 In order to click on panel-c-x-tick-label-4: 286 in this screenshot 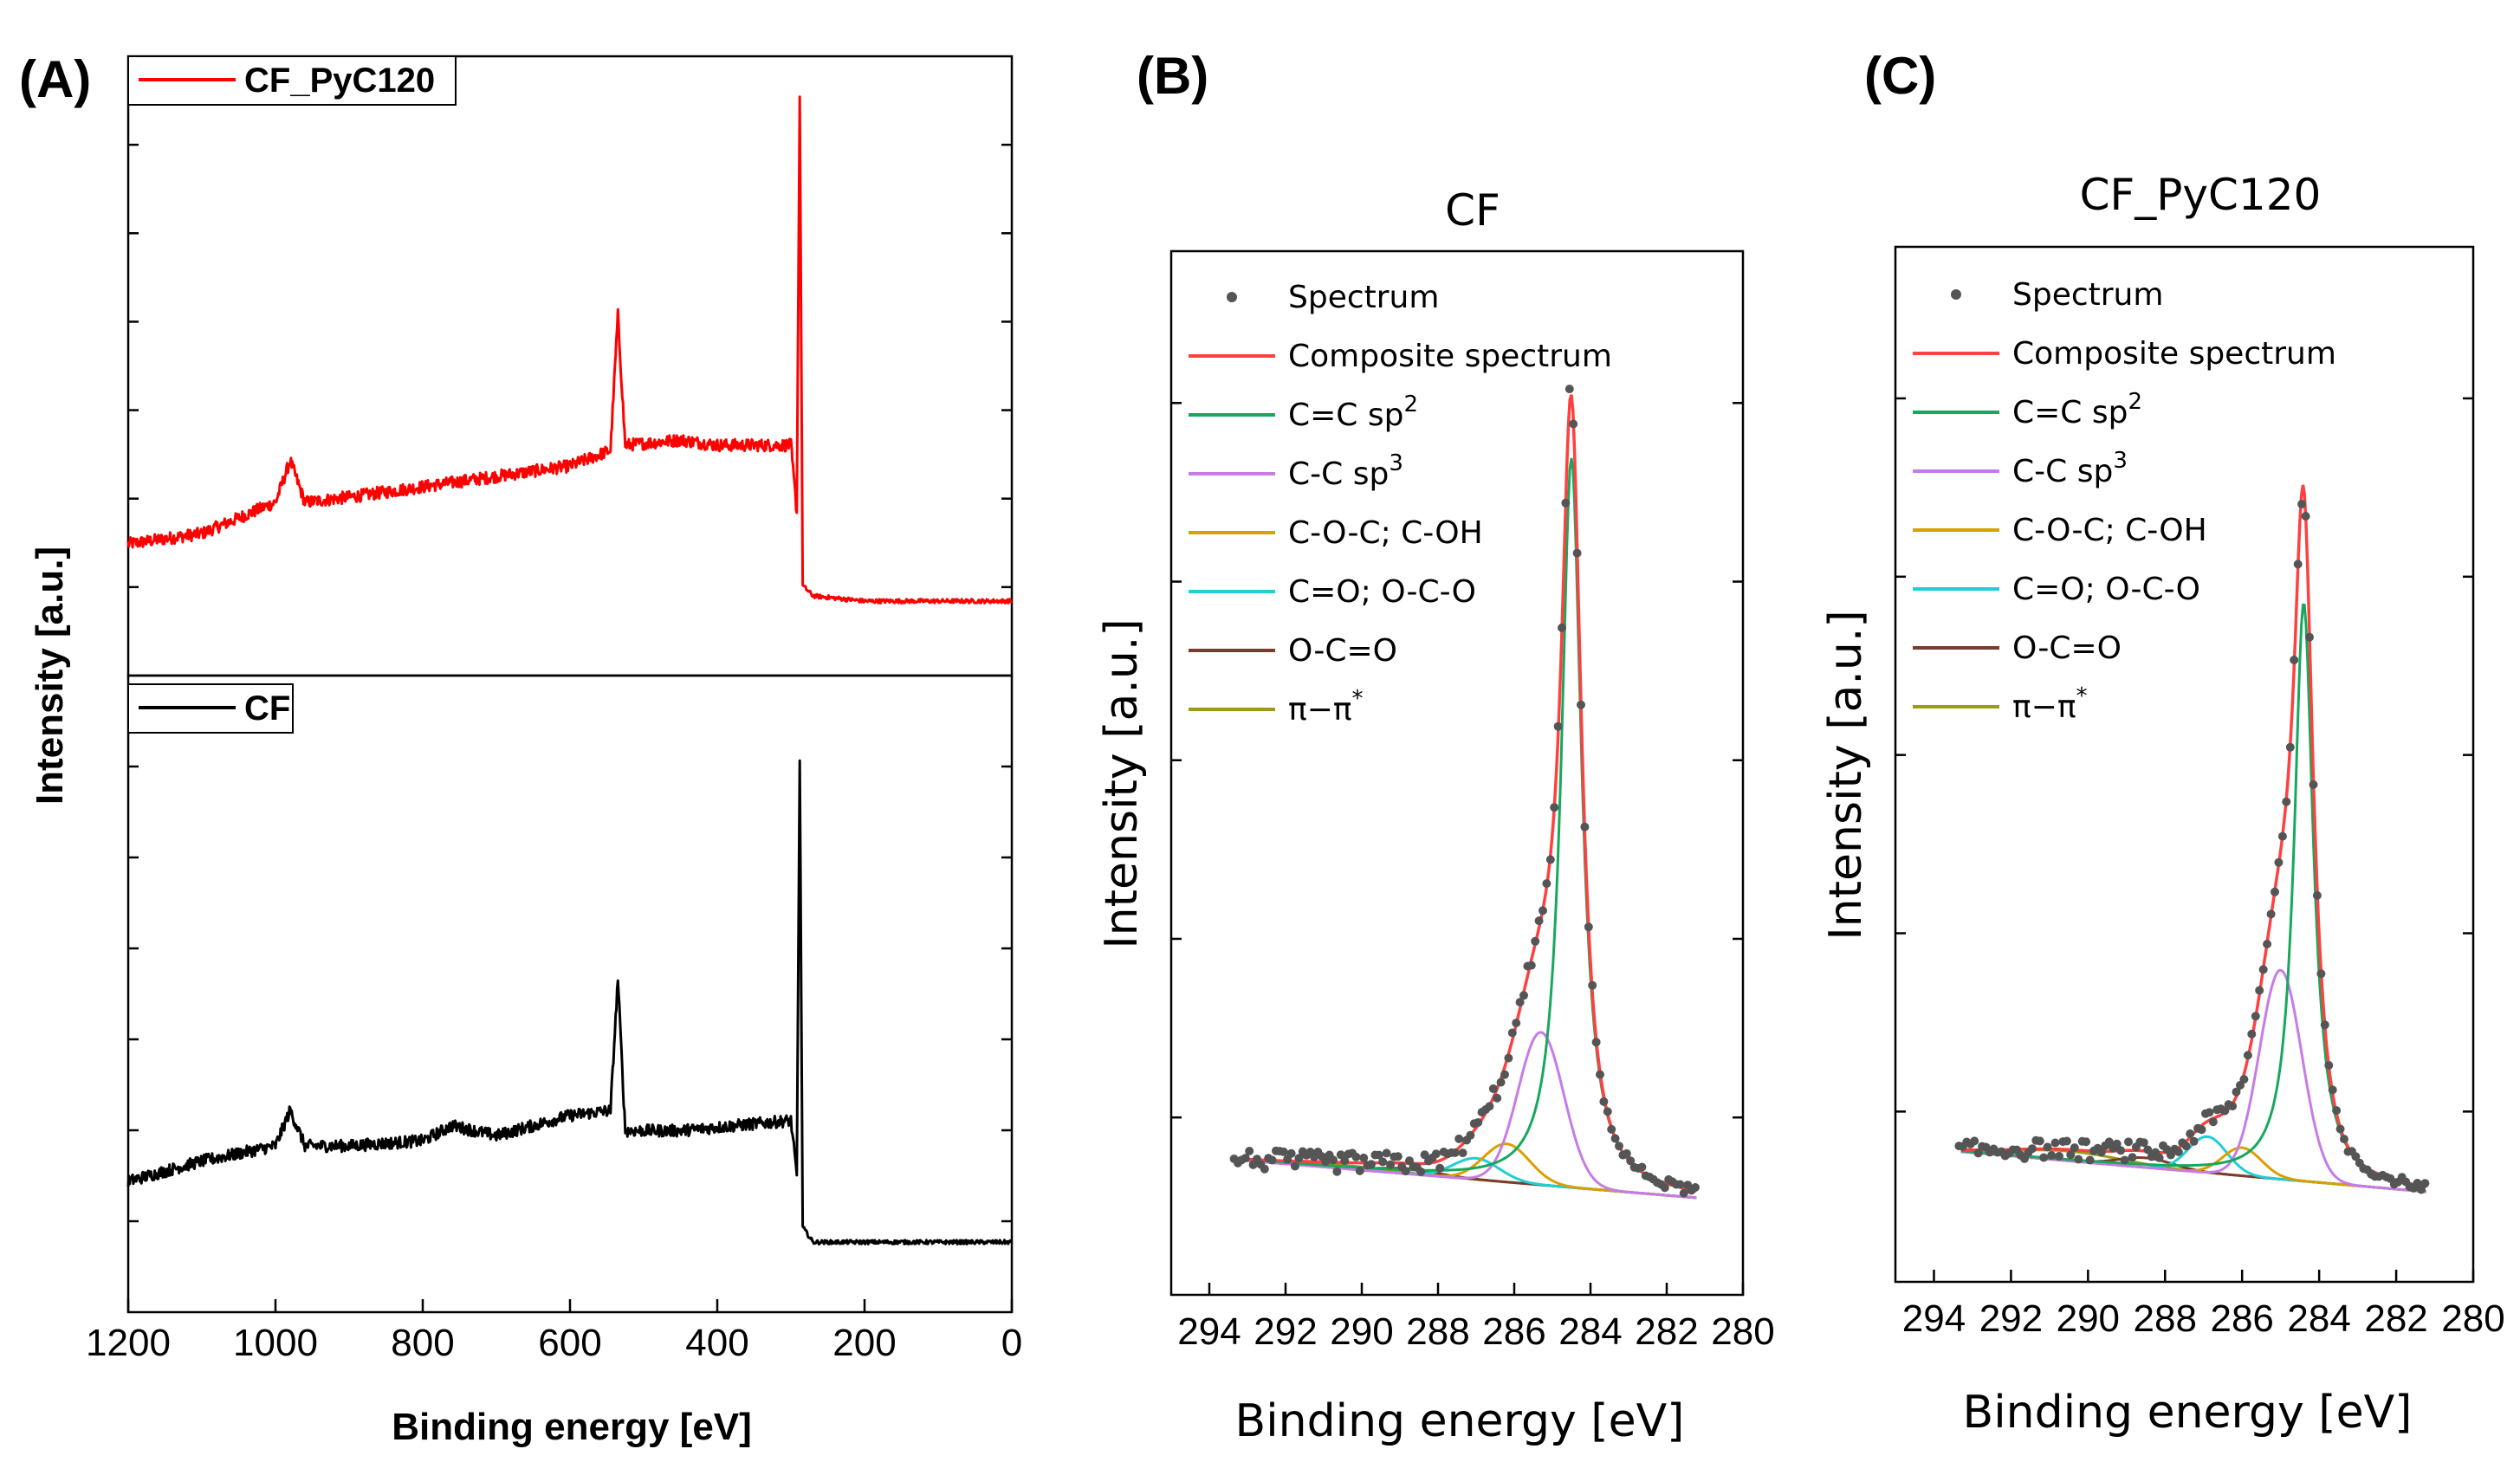, I will do `click(2241, 1318)`.